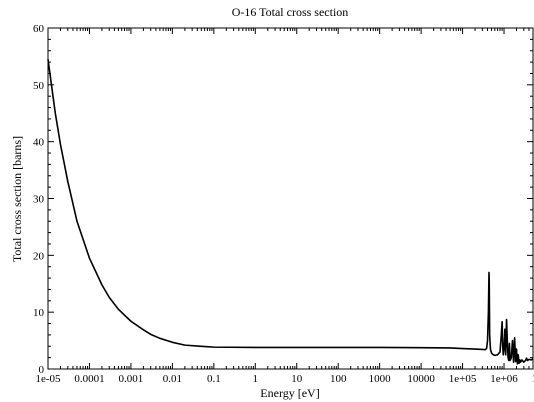 Image resolution: width=534 pixels, height=402 pixels. I want to click on y-tick-label: 30, so click(39, 200).